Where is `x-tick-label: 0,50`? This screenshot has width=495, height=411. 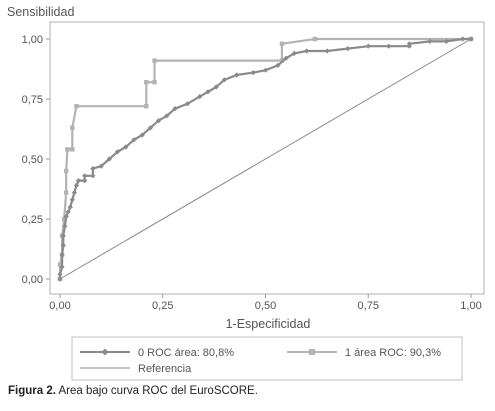 x-tick-label: 0,50 is located at coordinates (265, 306).